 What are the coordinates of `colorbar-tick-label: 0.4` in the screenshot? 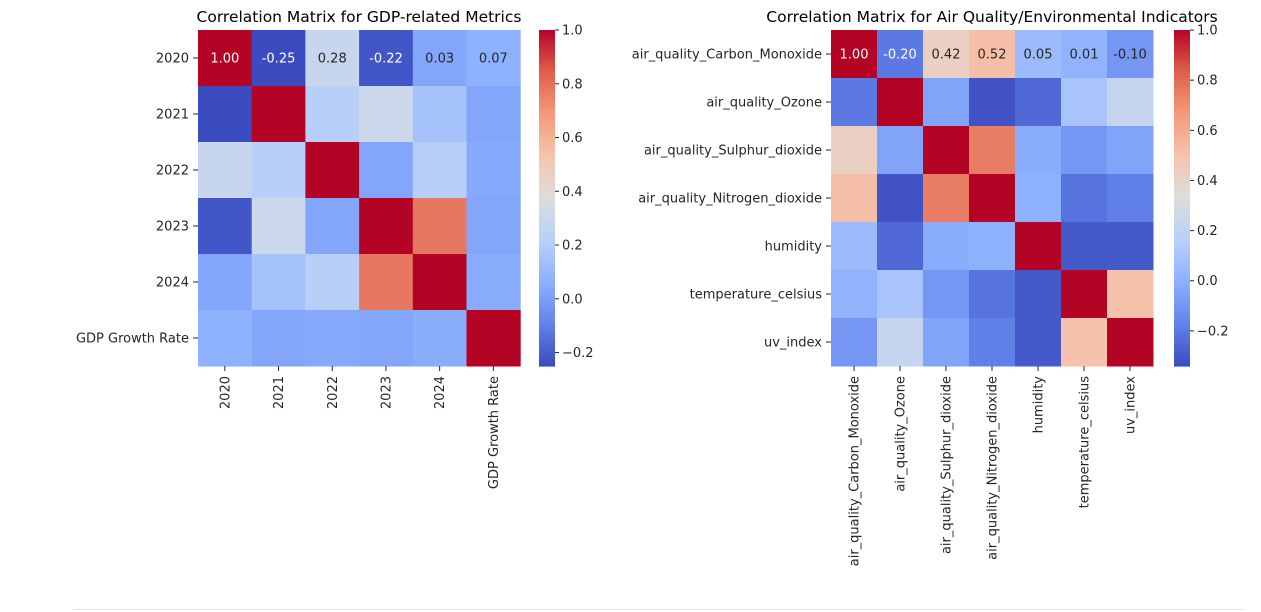 It's located at (1207, 181).